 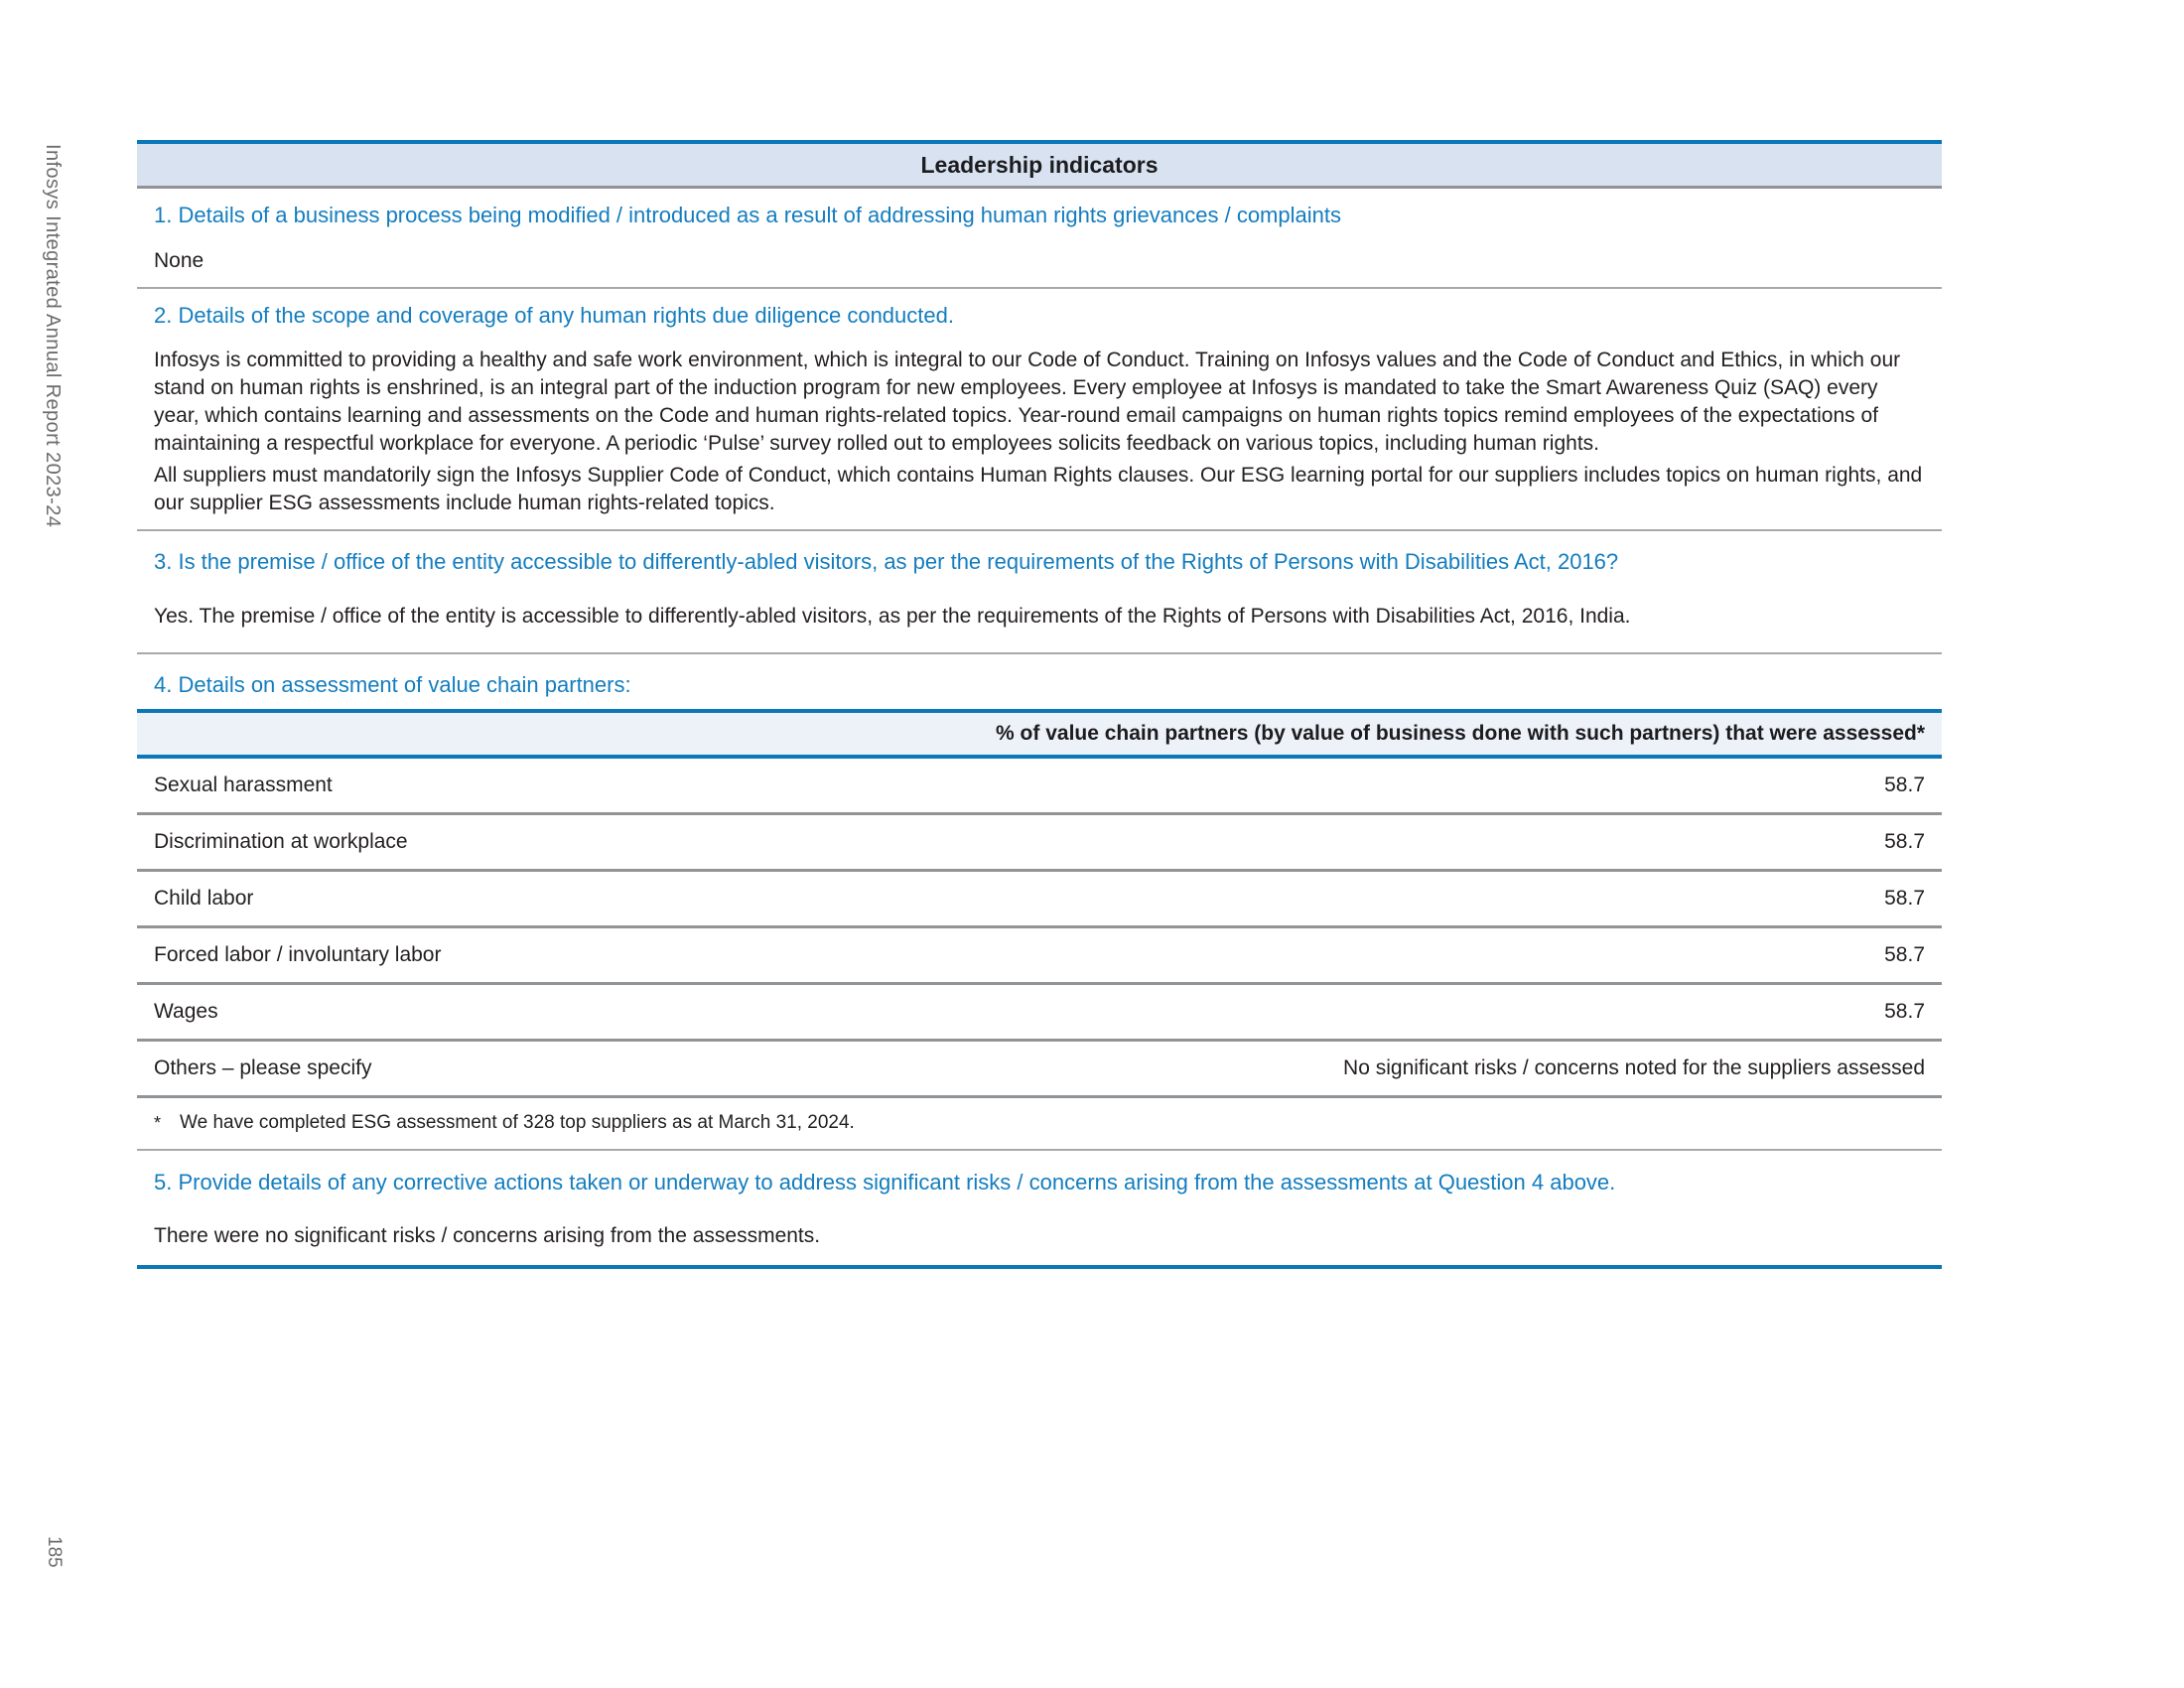 What do you see at coordinates (281, 841) in the screenshot?
I see `row-label: Discrimination at workplace` at bounding box center [281, 841].